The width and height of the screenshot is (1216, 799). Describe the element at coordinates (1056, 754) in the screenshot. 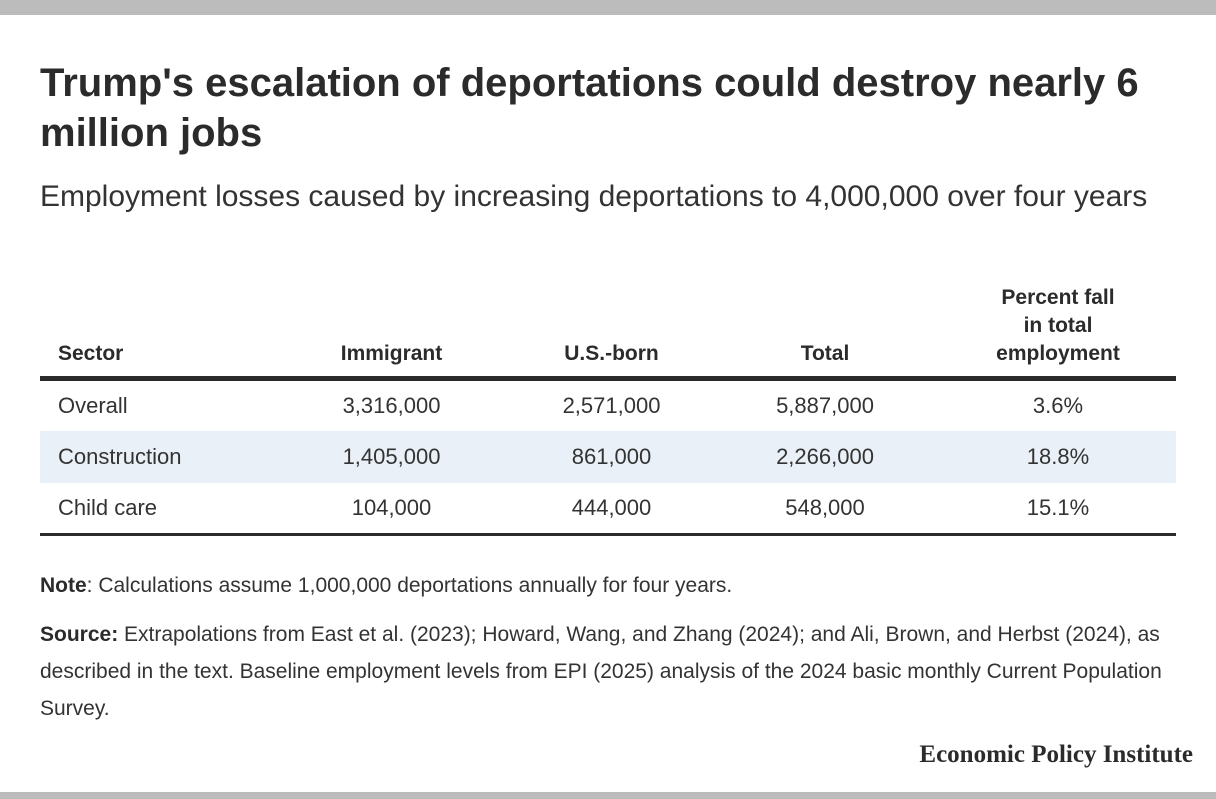

I see `brand-logo: Economic Policy Institute` at that location.